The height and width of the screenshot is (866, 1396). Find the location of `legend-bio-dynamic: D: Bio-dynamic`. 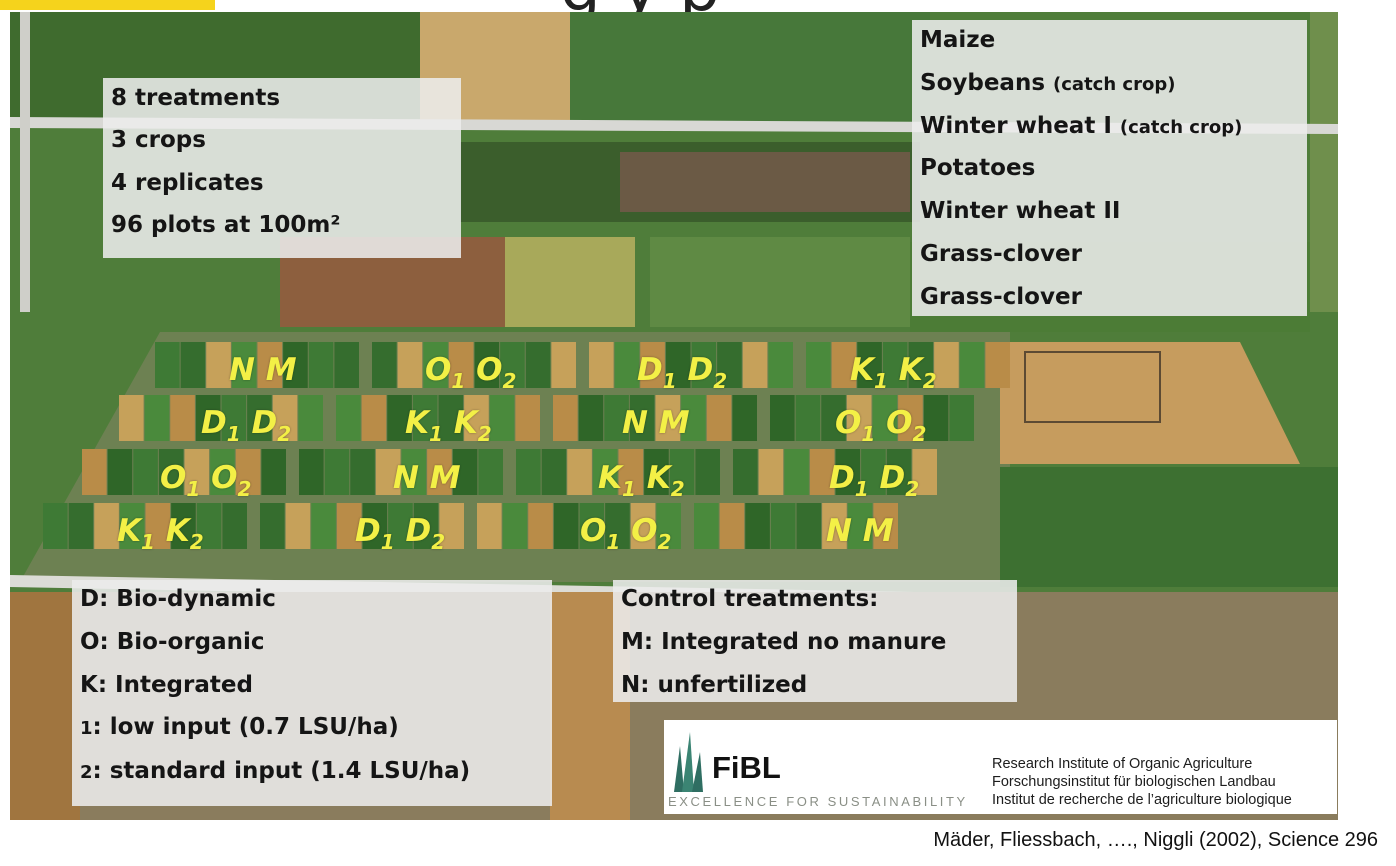

legend-bio-dynamic: D: Bio-dynamic is located at coordinates (178, 599).